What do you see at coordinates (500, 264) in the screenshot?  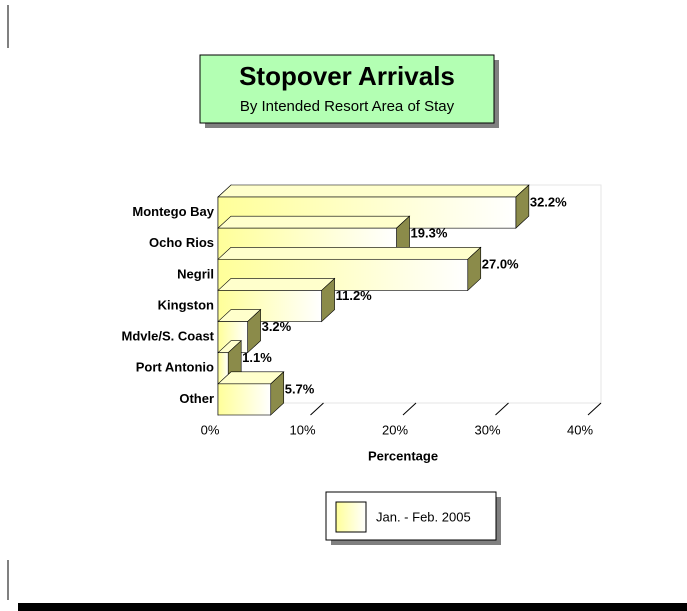 I see `data-label: 27.0%` at bounding box center [500, 264].